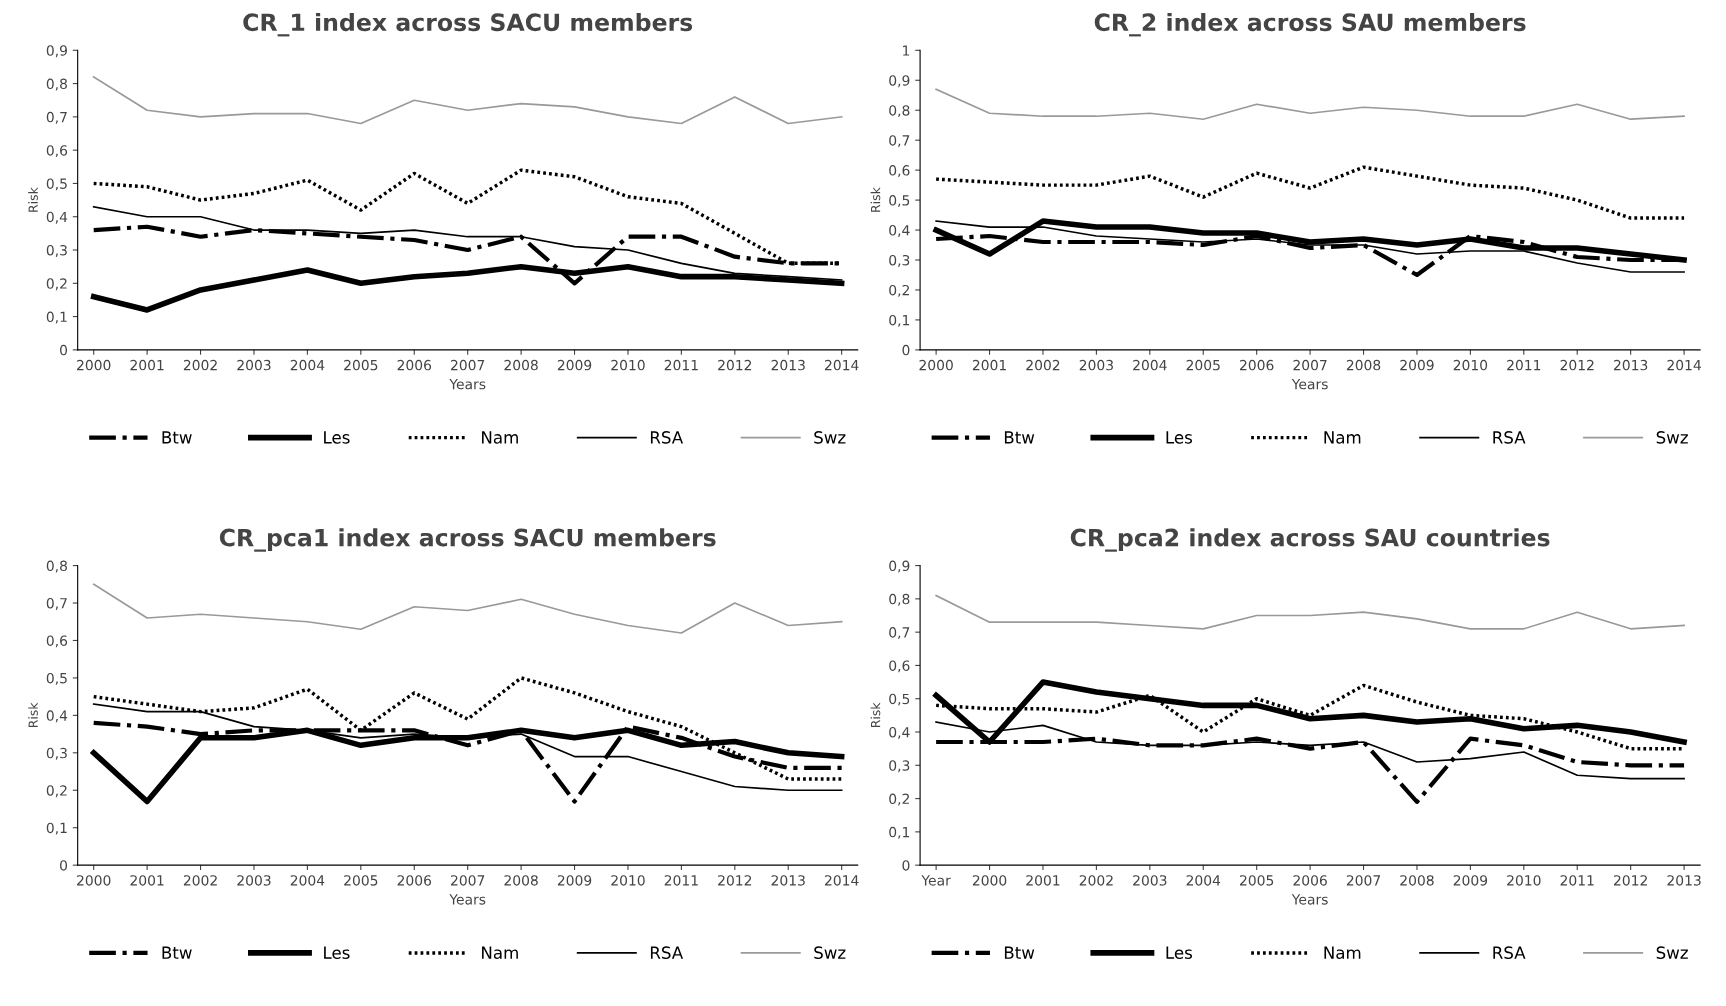  Describe the element at coordinates (1257, 880) in the screenshot. I see `x-tick-label: 2005` at that location.